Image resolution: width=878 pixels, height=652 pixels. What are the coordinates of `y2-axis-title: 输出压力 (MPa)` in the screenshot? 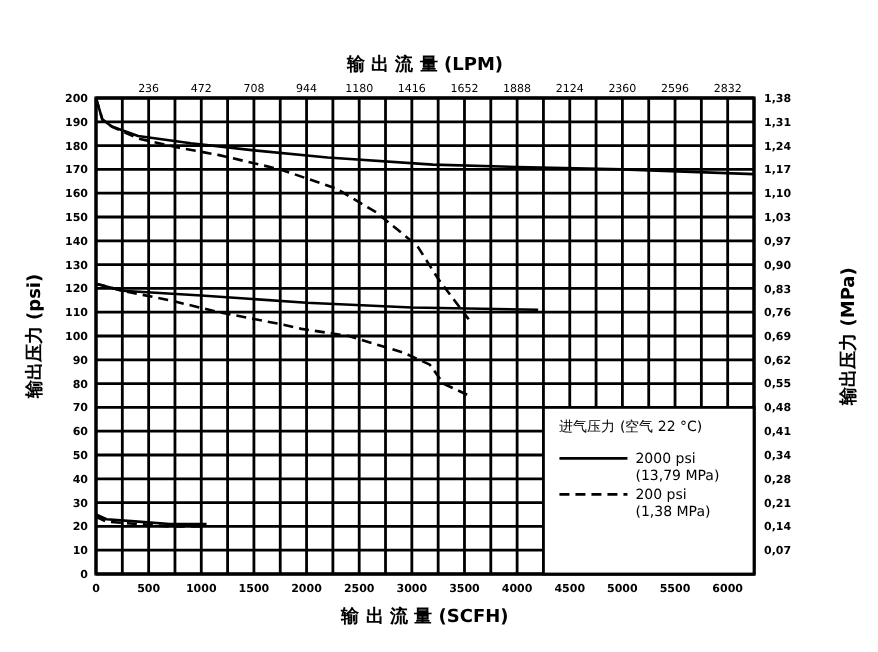 It's located at (849, 337).